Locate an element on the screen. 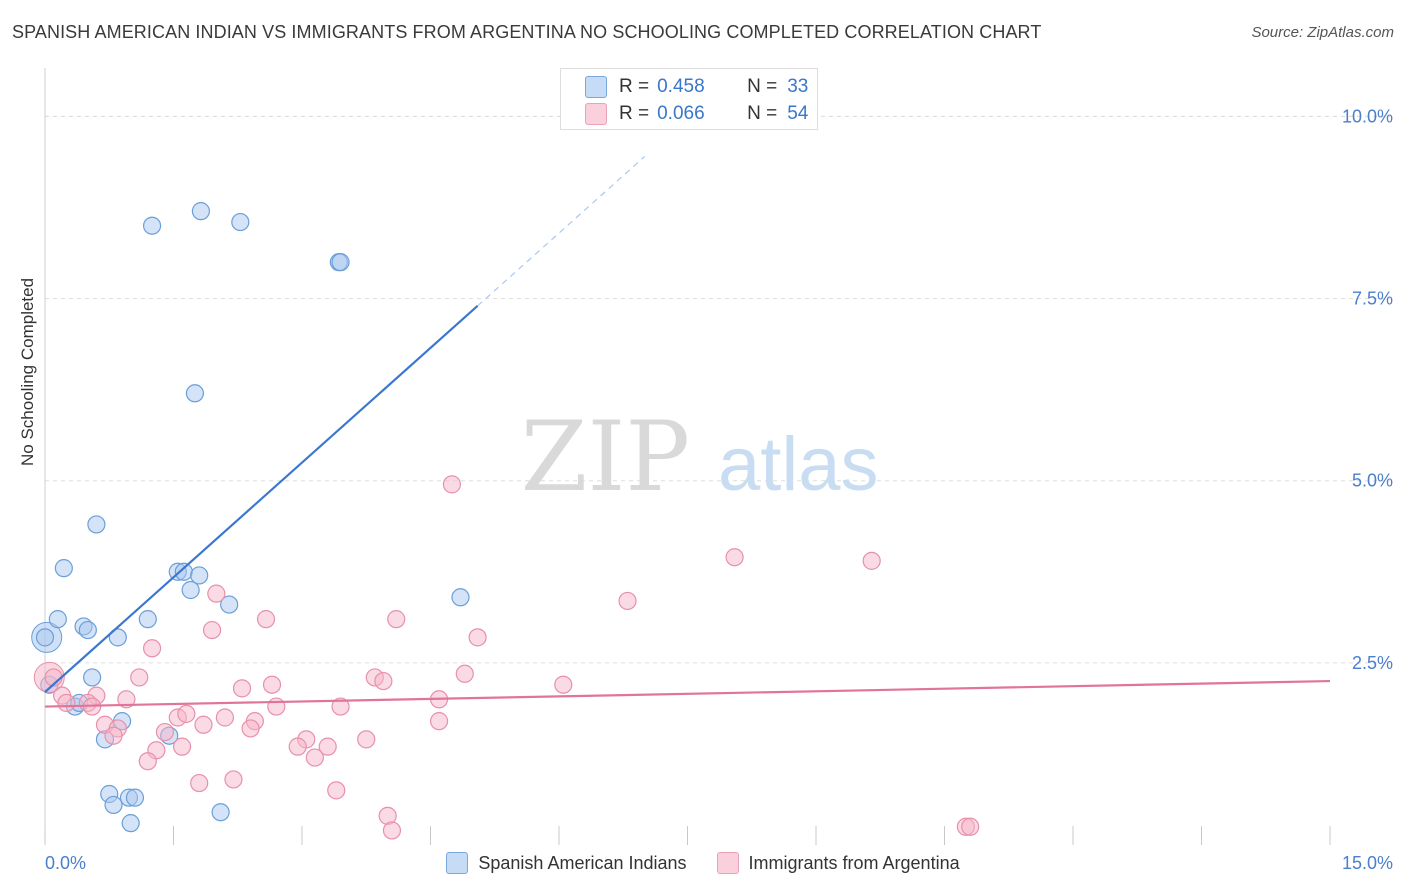 The width and height of the screenshot is (1406, 892). watermark-zip: ZIP is located at coordinates (605, 457).